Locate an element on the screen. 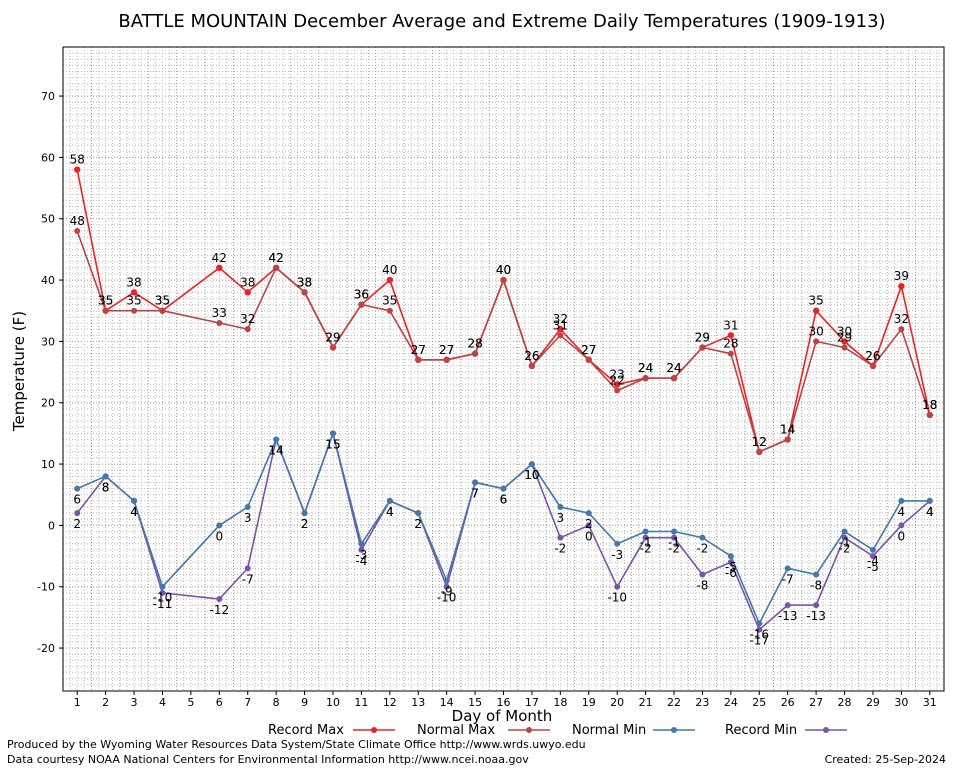  data-label-normal-max: 26 is located at coordinates (531, 356).